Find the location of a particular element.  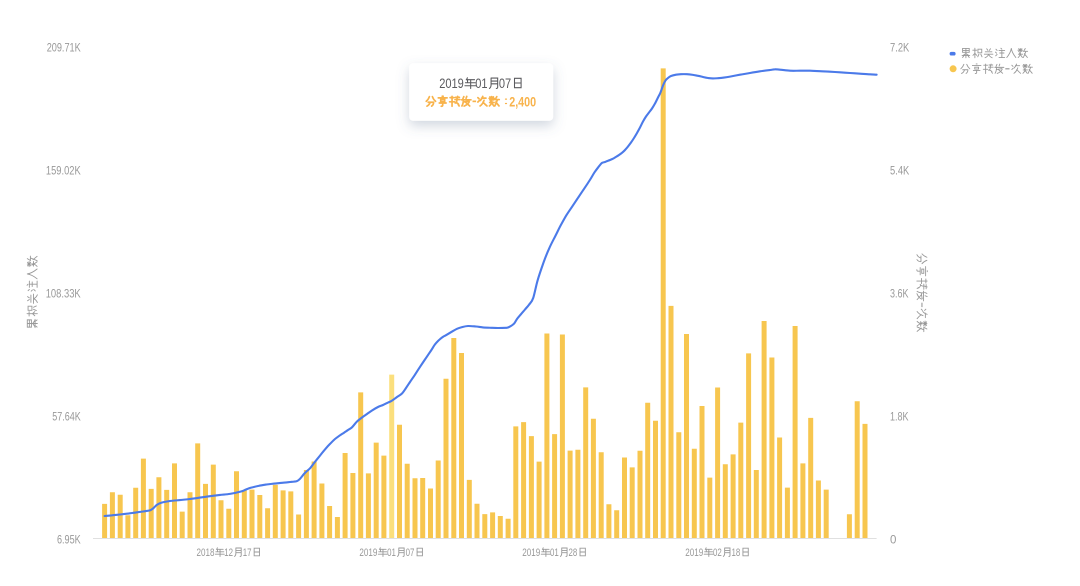

svg-text: 17 is located at coordinates (247, 553).